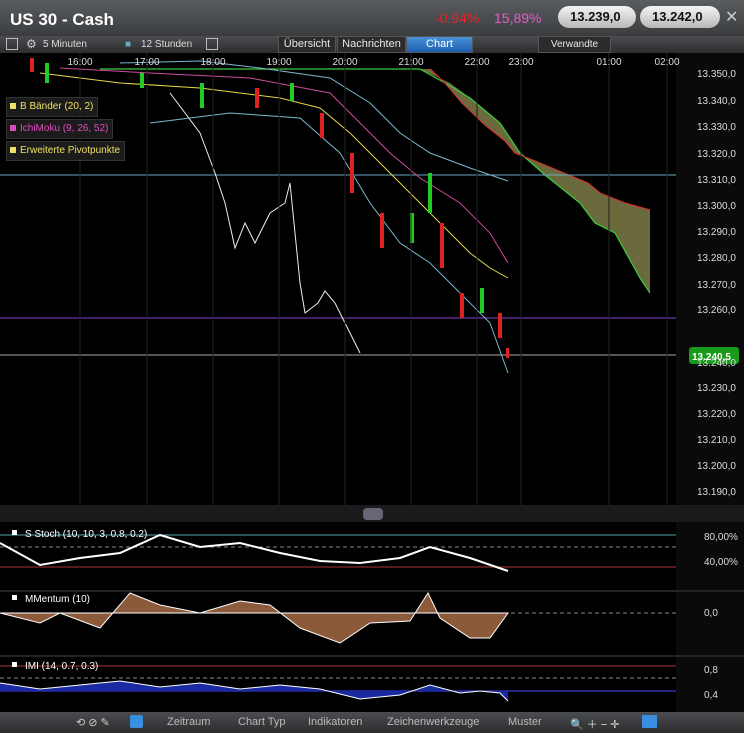  Describe the element at coordinates (608, 62) in the screenshot. I see `time-label: 01:00` at that location.